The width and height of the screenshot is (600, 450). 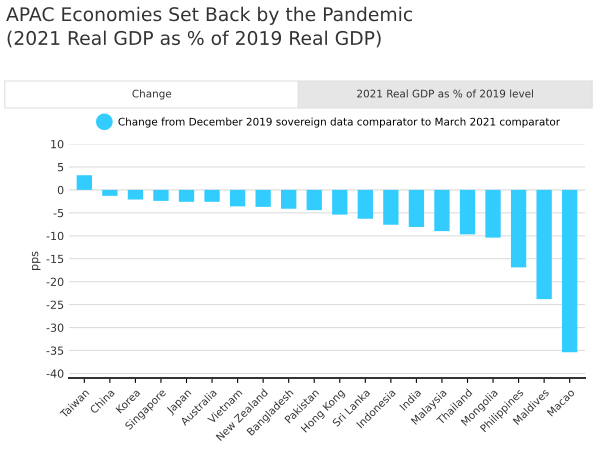 What do you see at coordinates (55, 282) in the screenshot?
I see `y-tick-label: -20` at bounding box center [55, 282].